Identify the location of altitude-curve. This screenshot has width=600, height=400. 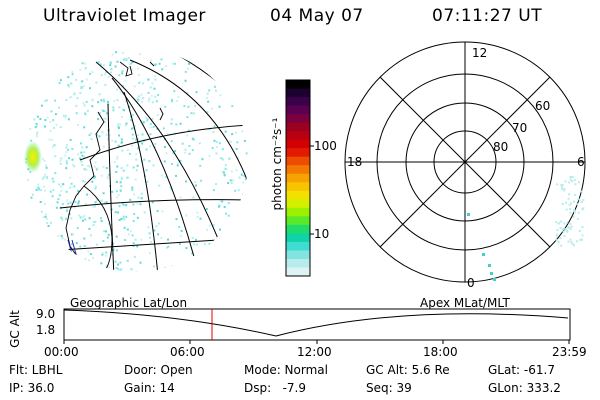
(316, 323).